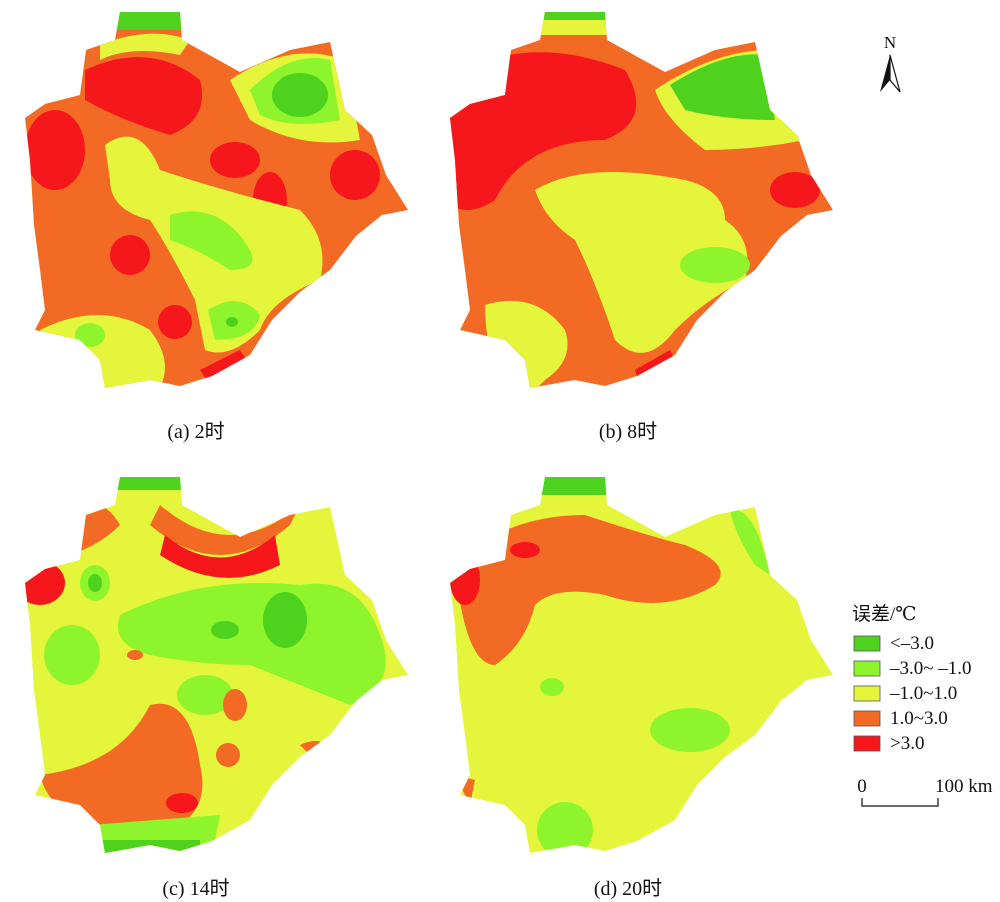  What do you see at coordinates (628, 431) in the screenshot?
I see `panel-label: (b) 8时` at bounding box center [628, 431].